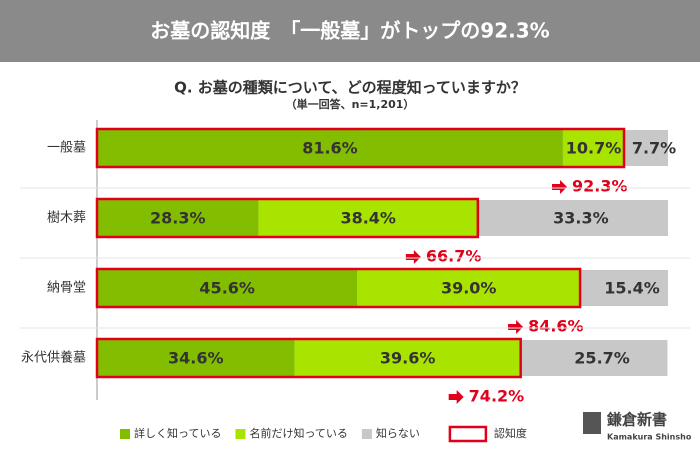 The image size is (700, 450). What do you see at coordinates (177, 433) in the screenshot?
I see `legend-label: 詳しく知っている` at bounding box center [177, 433].